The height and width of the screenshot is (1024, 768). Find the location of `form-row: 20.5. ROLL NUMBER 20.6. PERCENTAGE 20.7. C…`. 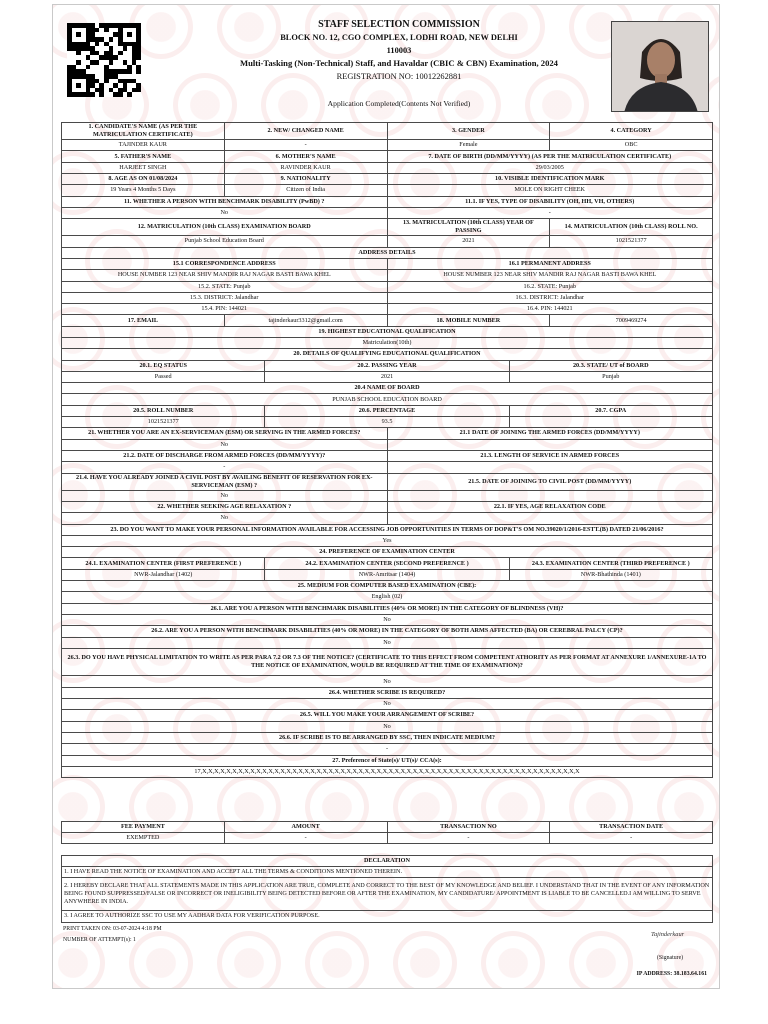

form-row: 20.5. ROLL NUMBER 20.6. PERCENTAGE 20.7. C… is located at coordinates (387, 411).